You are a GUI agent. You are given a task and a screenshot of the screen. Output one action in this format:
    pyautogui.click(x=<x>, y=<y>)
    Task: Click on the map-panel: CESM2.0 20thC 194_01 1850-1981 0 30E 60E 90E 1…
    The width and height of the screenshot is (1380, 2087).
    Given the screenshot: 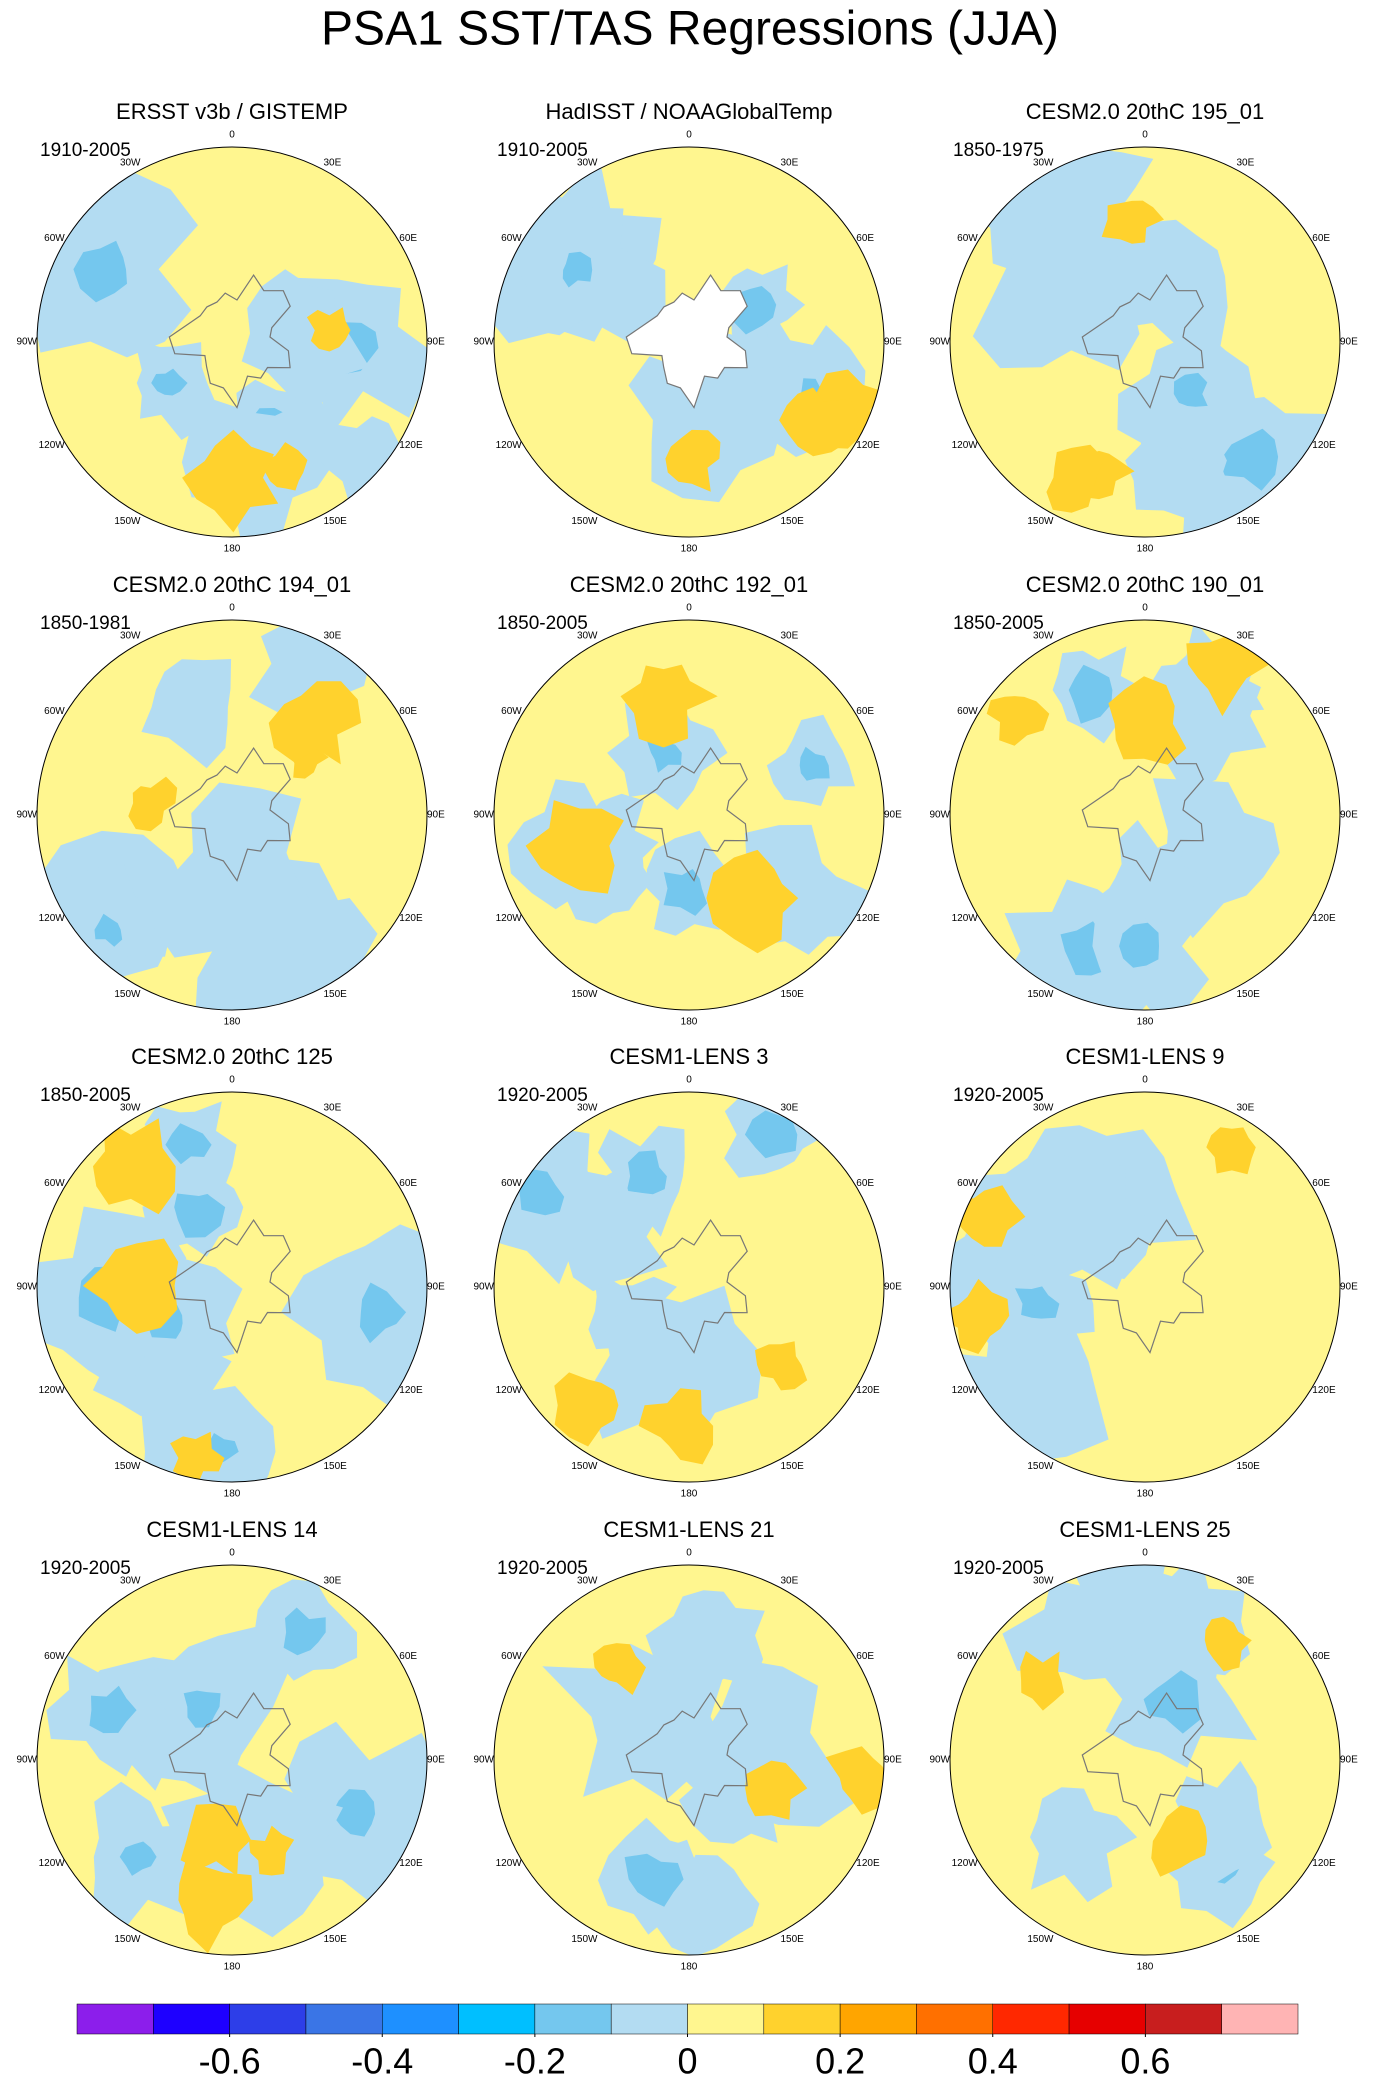 What is the action you would take?
    pyautogui.click(x=230, y=800)
    